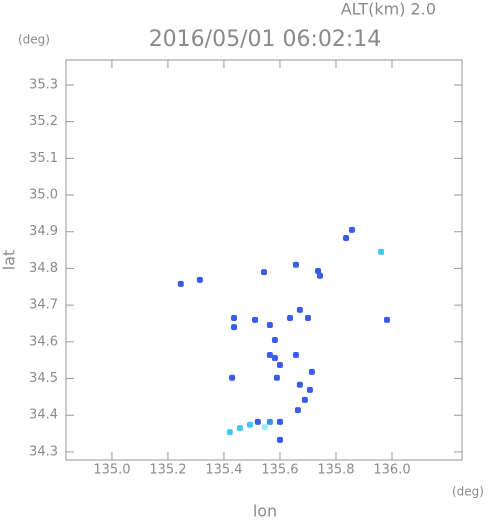  Describe the element at coordinates (265, 511) in the screenshot. I see `x-axis-label: lon` at that location.